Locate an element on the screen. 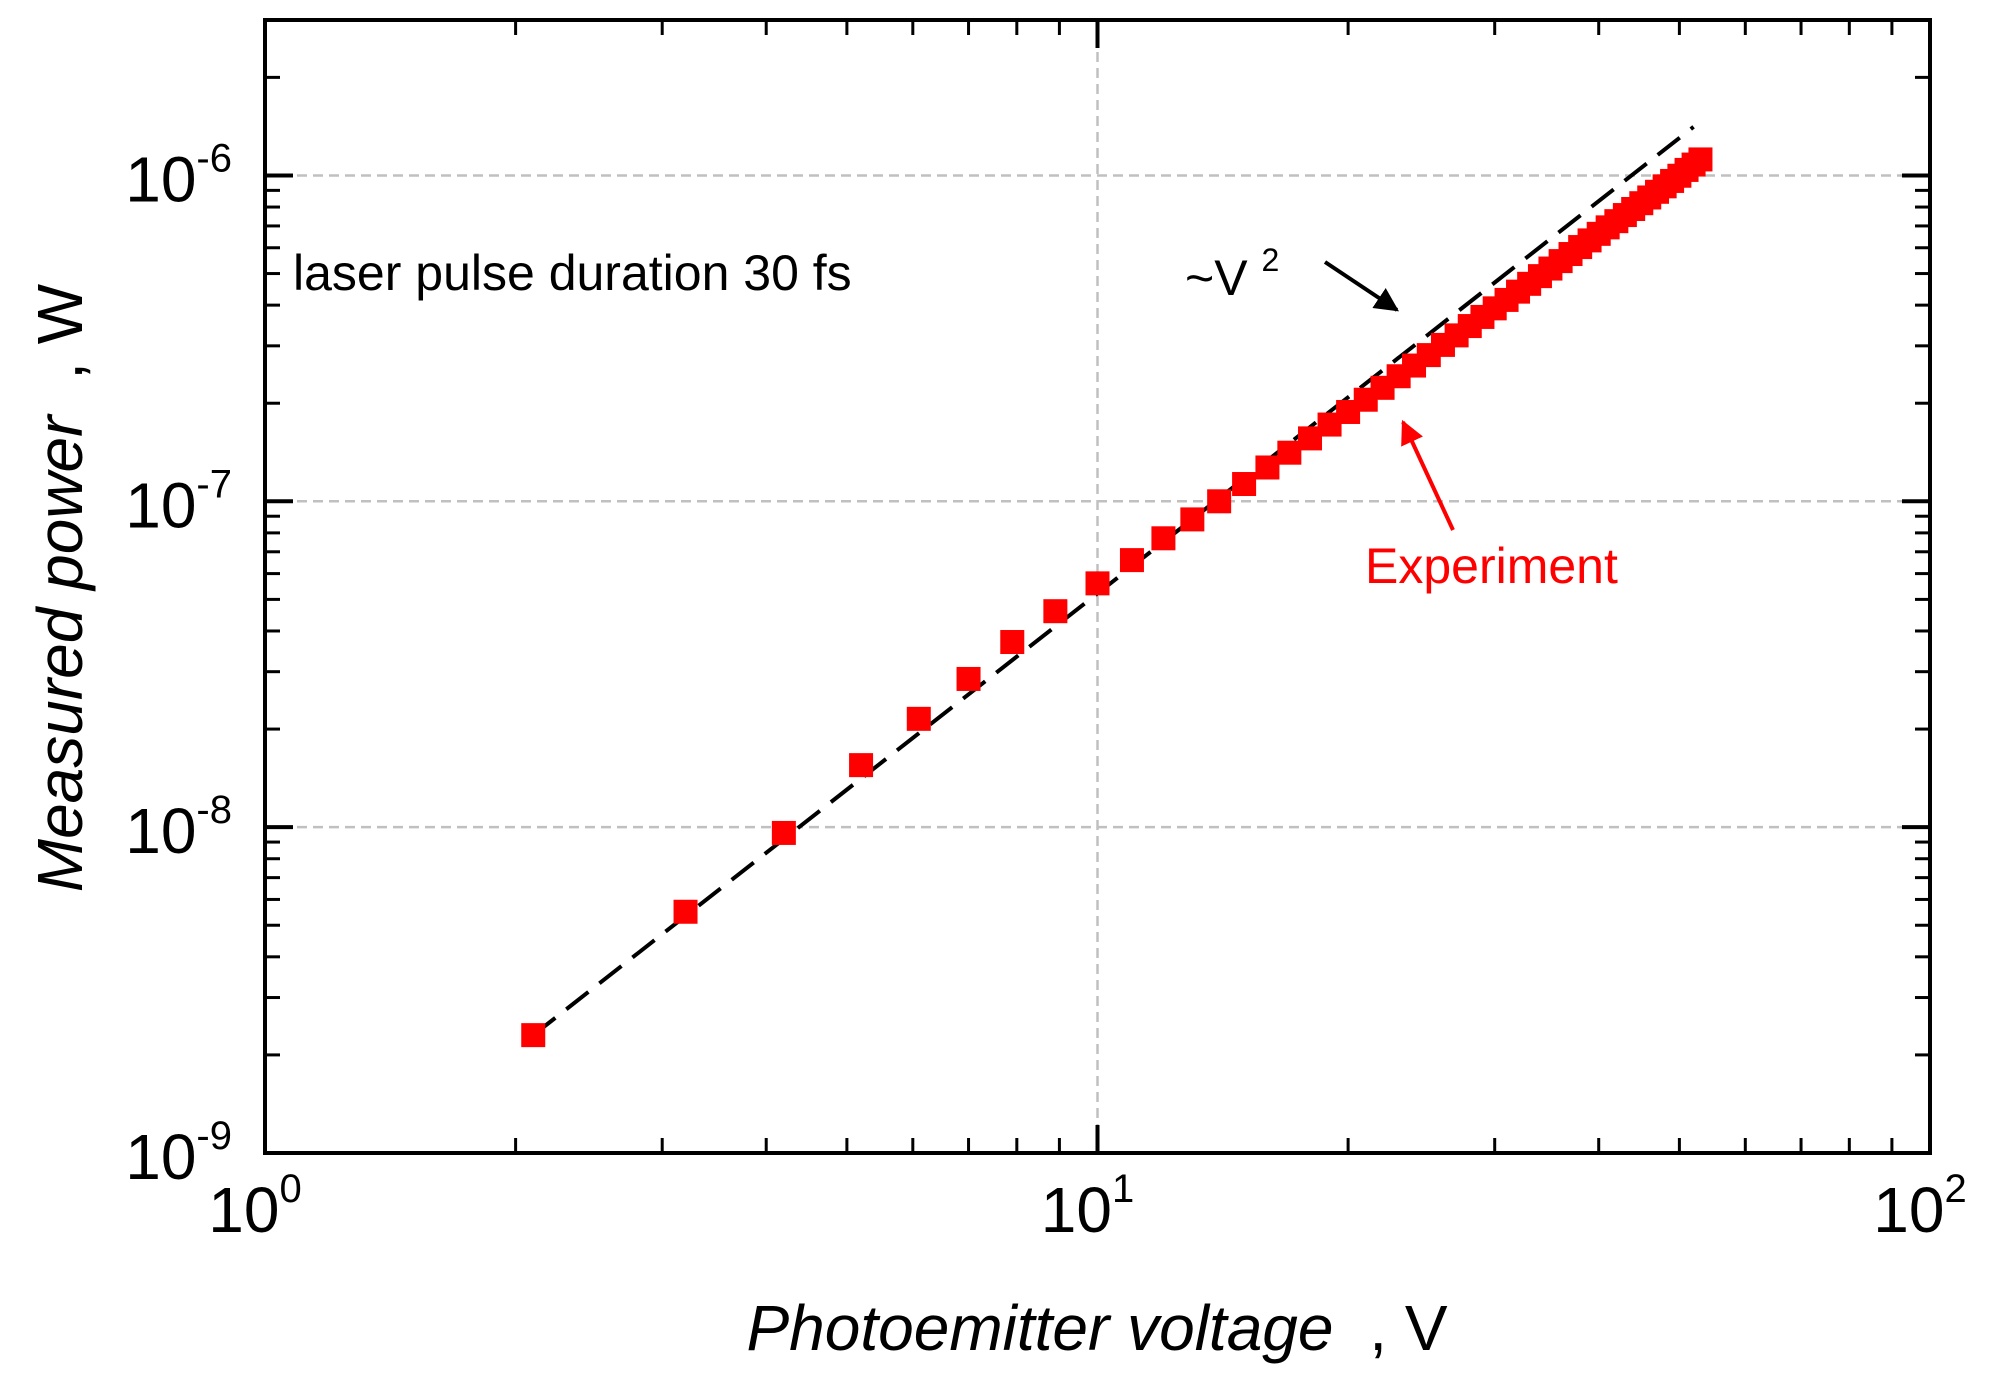  fit-label-exponent: 2 is located at coordinates (1270, 260).